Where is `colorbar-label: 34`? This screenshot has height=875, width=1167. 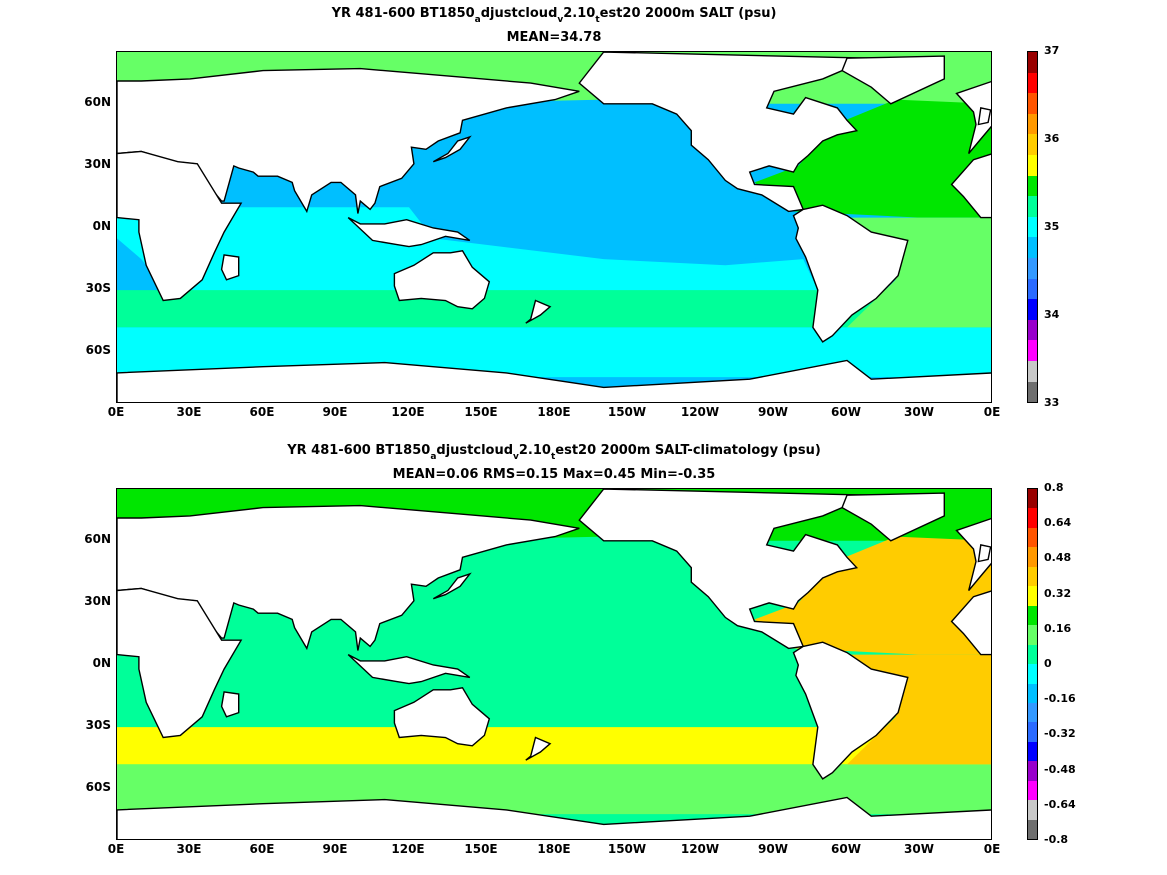
colorbar-label: 34 is located at coordinates (1052, 314).